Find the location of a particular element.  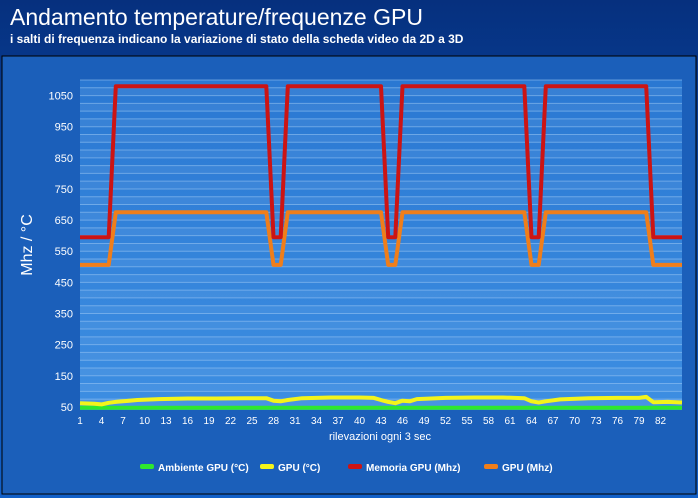

x-tick-label: 16 is located at coordinates (188, 421).